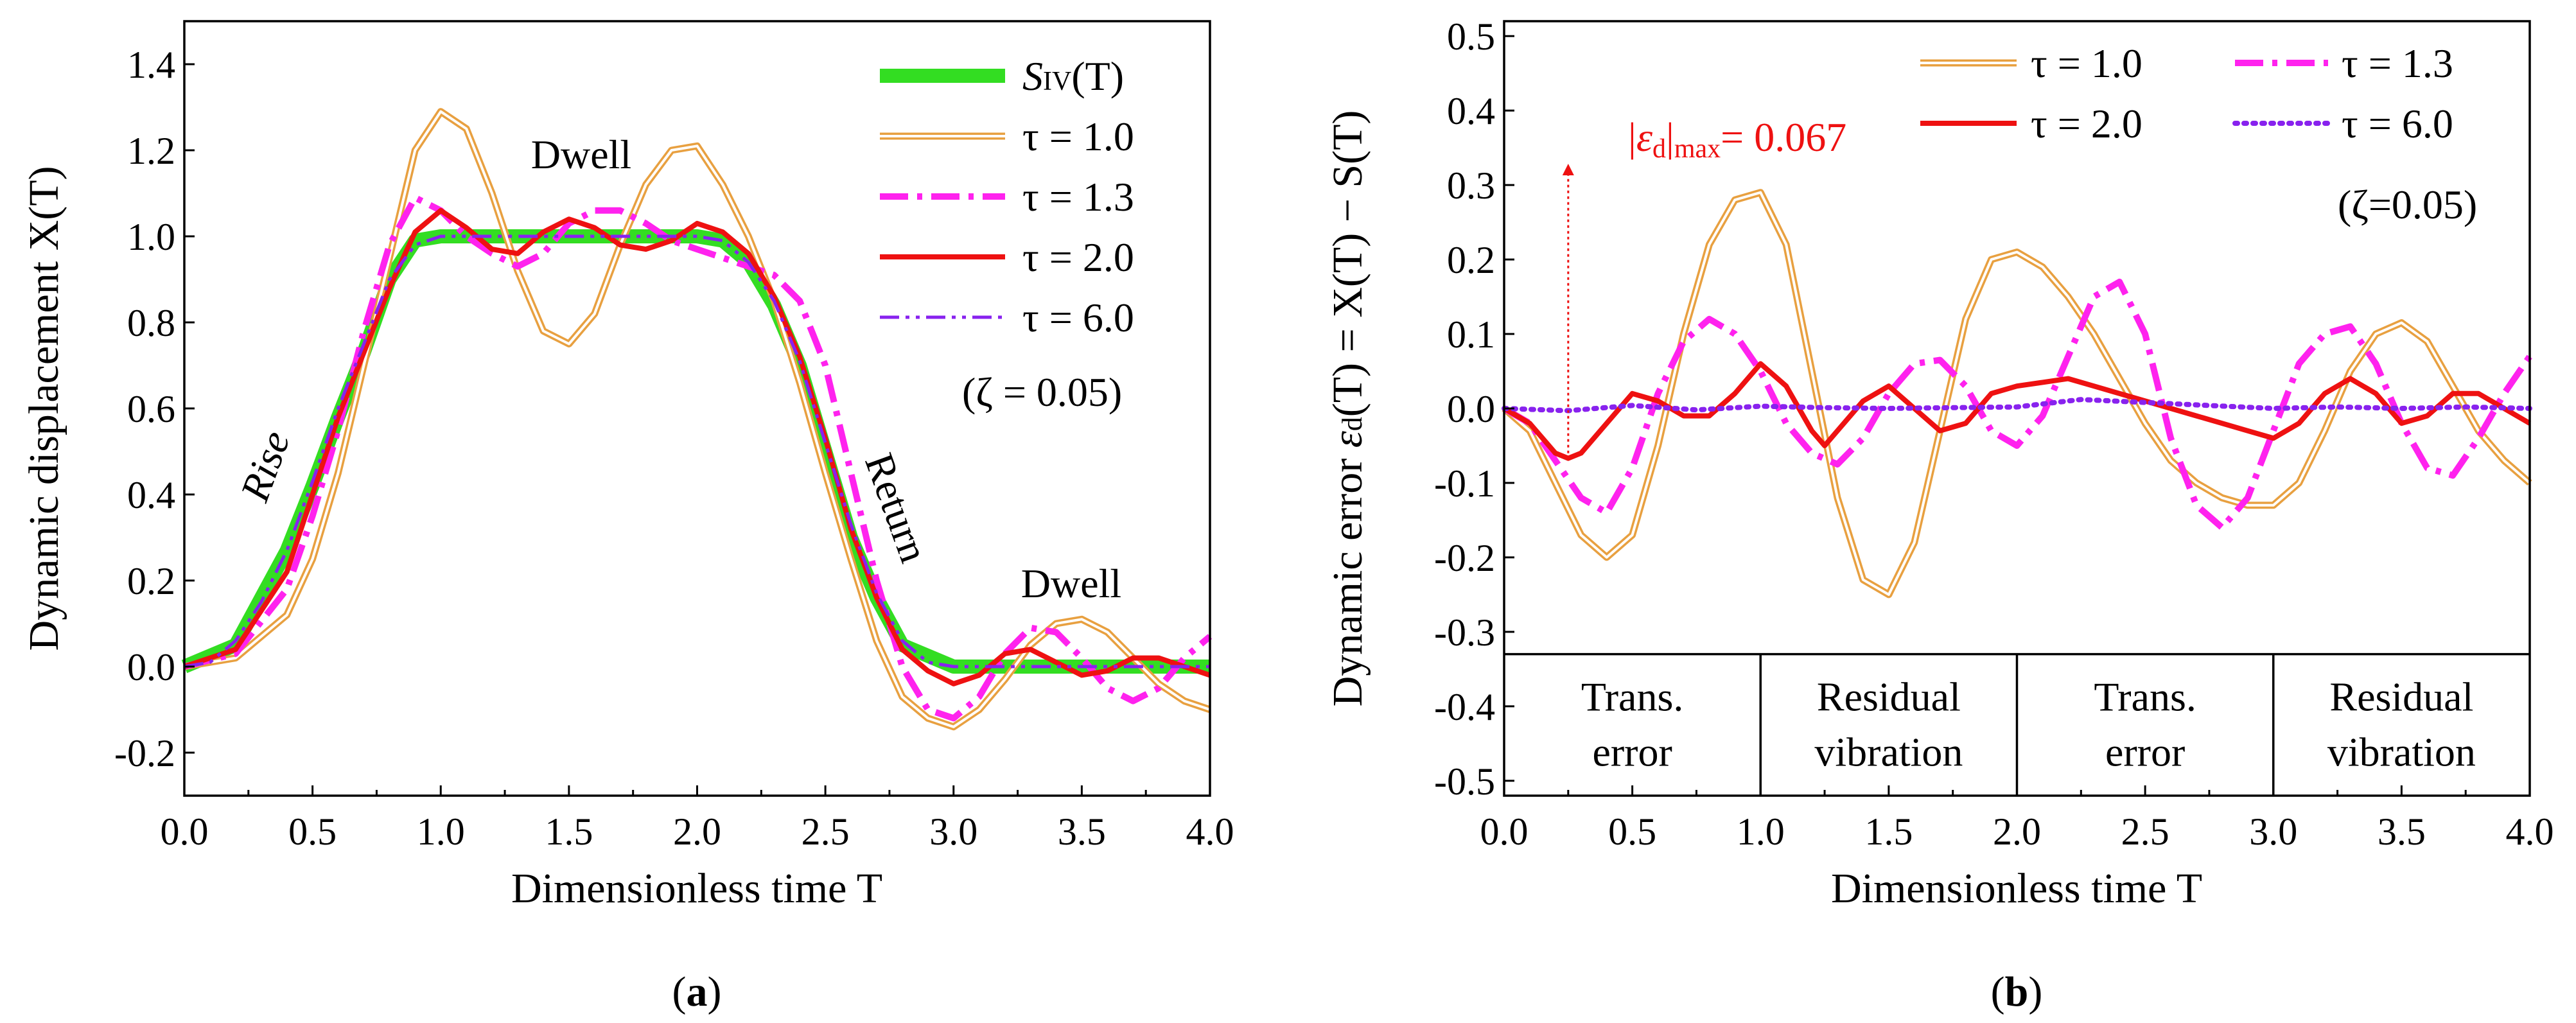 The width and height of the screenshot is (2576, 1023). I want to click on legend-b-label-tau-1-3: τ = 1.3, so click(2397, 63).